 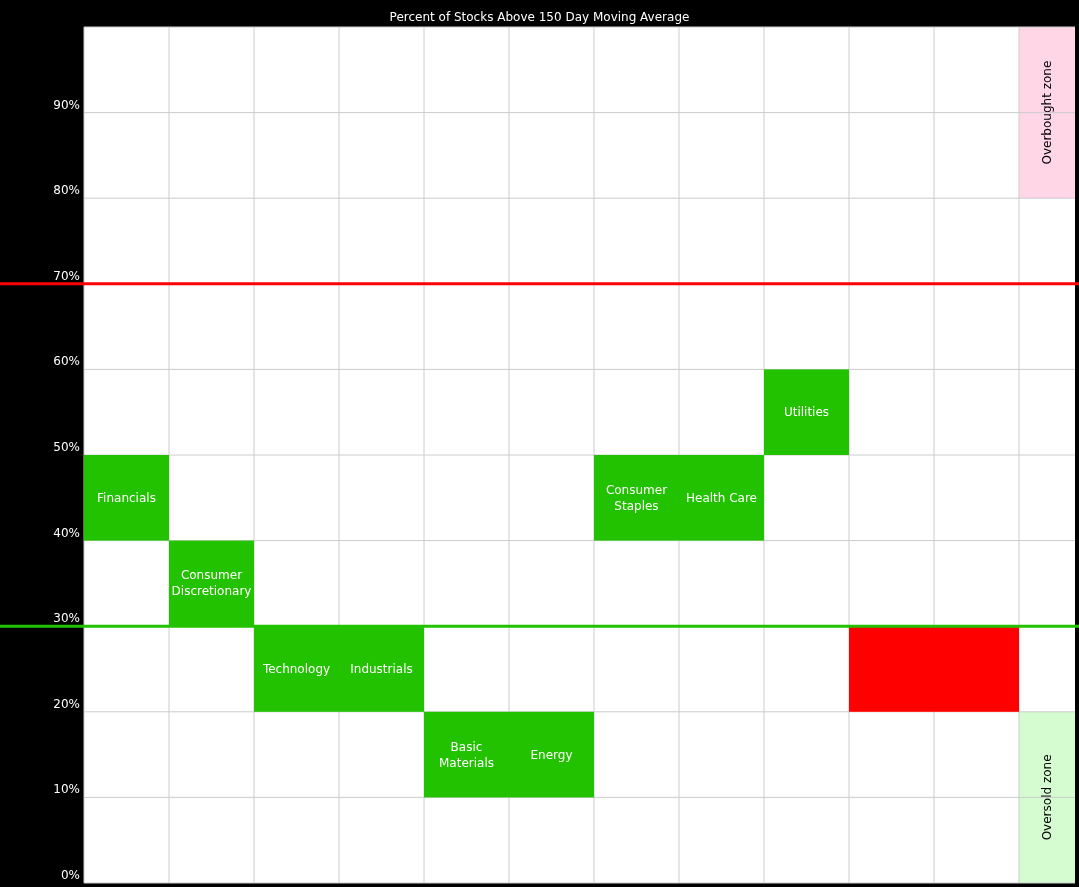 What do you see at coordinates (66, 104) in the screenshot?
I see `y-tick-label: 90%` at bounding box center [66, 104].